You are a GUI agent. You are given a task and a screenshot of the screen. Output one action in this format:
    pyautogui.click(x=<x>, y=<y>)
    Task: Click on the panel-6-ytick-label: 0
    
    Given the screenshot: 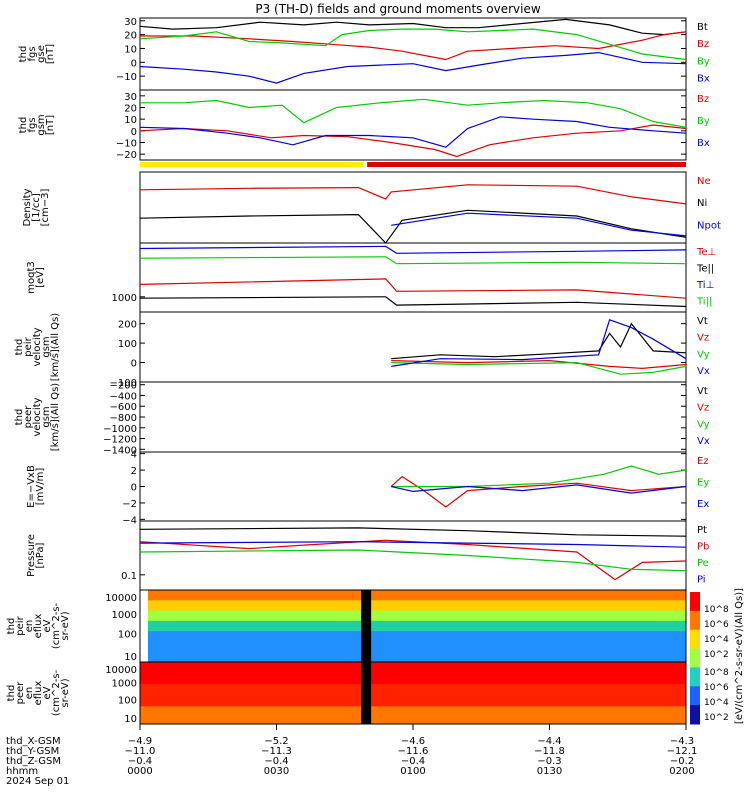 What is the action you would take?
    pyautogui.click(x=134, y=488)
    